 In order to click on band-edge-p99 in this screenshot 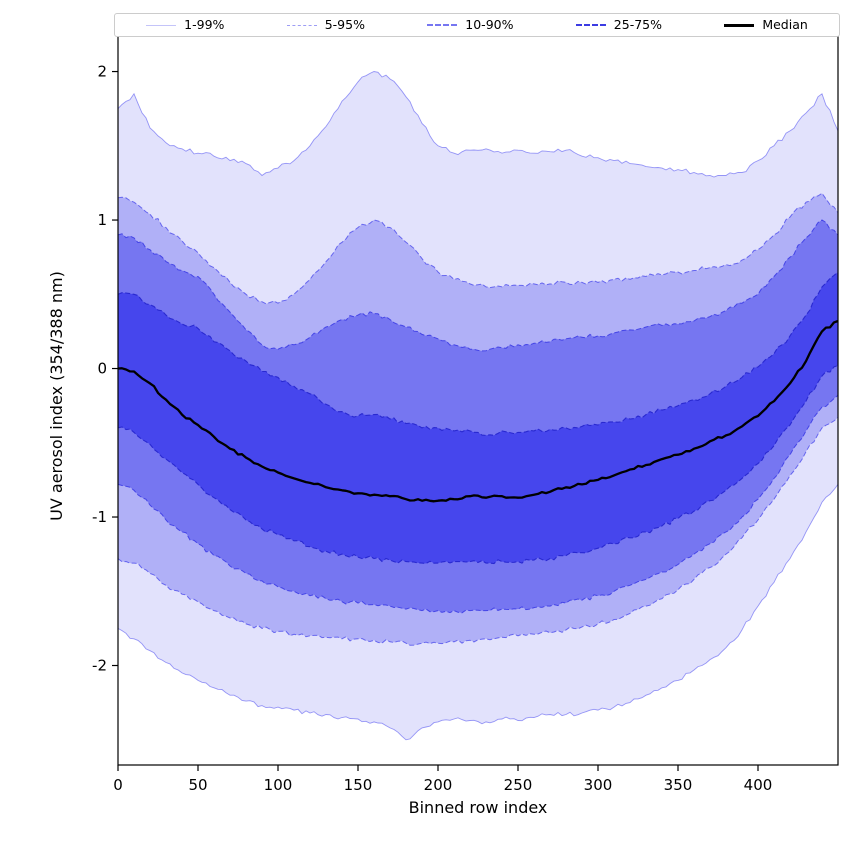, I will do `click(478, 124)`.